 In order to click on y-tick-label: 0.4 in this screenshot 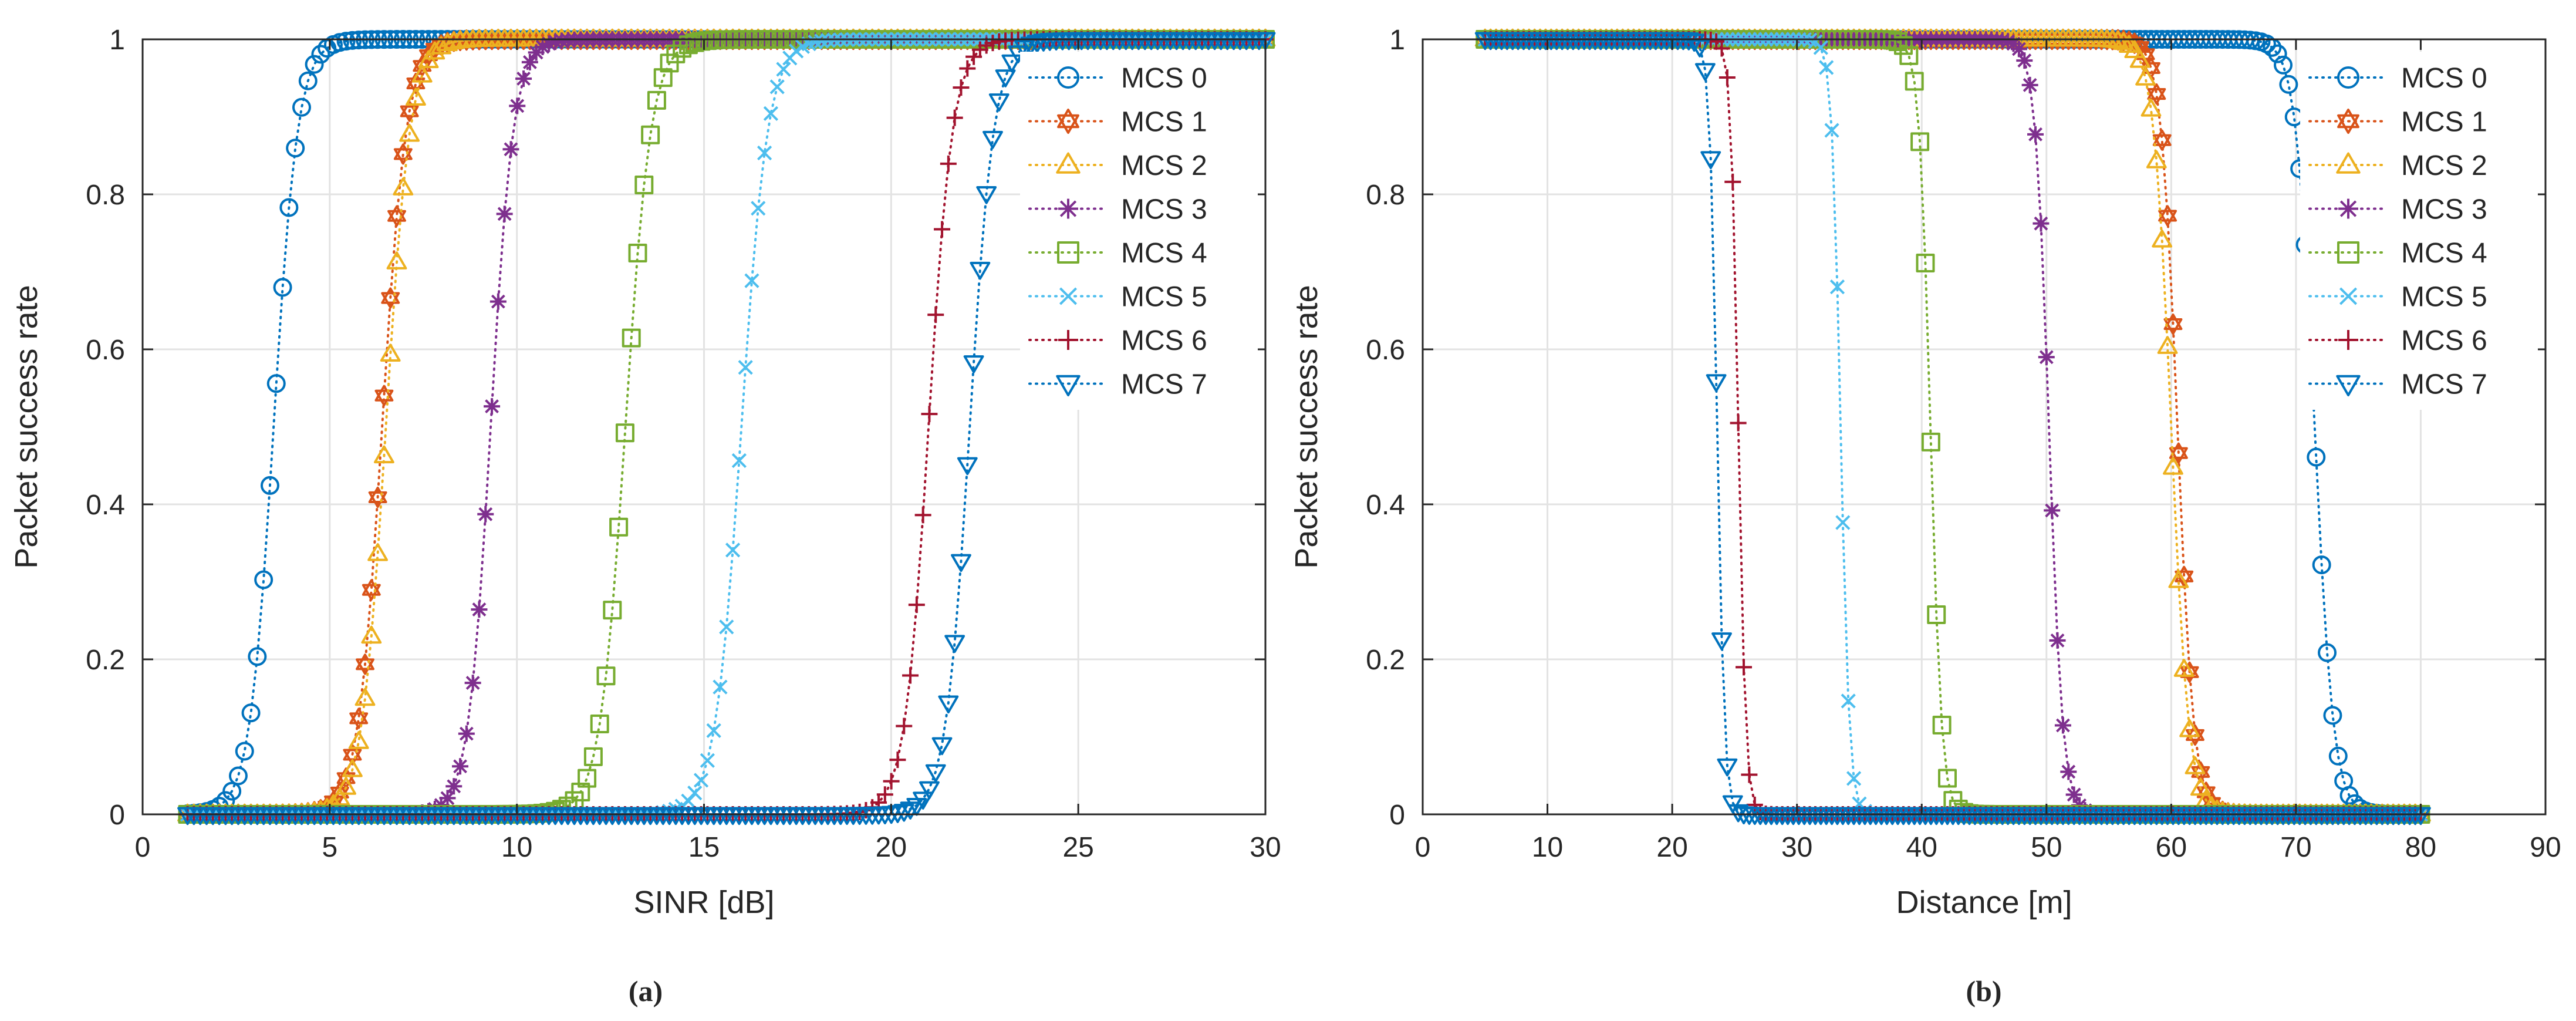, I will do `click(1385, 506)`.